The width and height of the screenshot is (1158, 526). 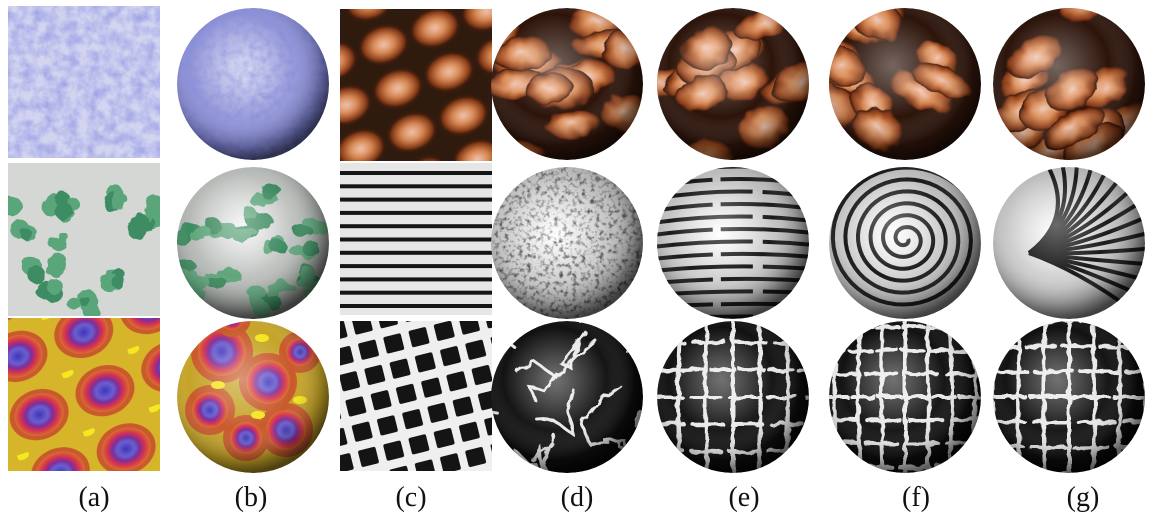 I want to click on caption-f: (f), so click(x=916, y=497).